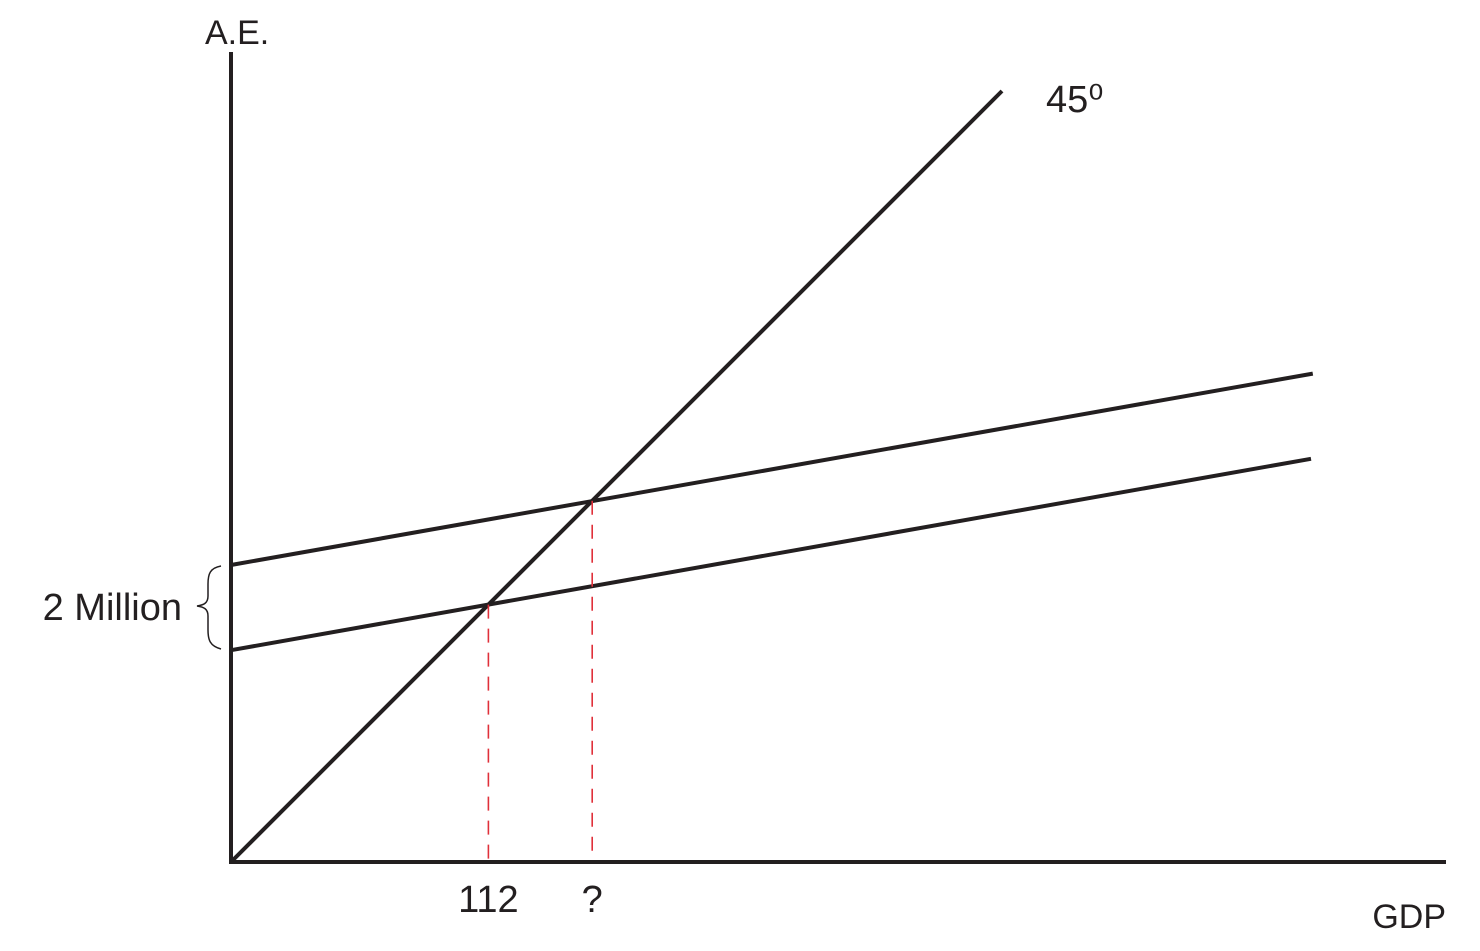 This screenshot has width=1480, height=951. What do you see at coordinates (209, 607) in the screenshot?
I see `shift-brace` at bounding box center [209, 607].